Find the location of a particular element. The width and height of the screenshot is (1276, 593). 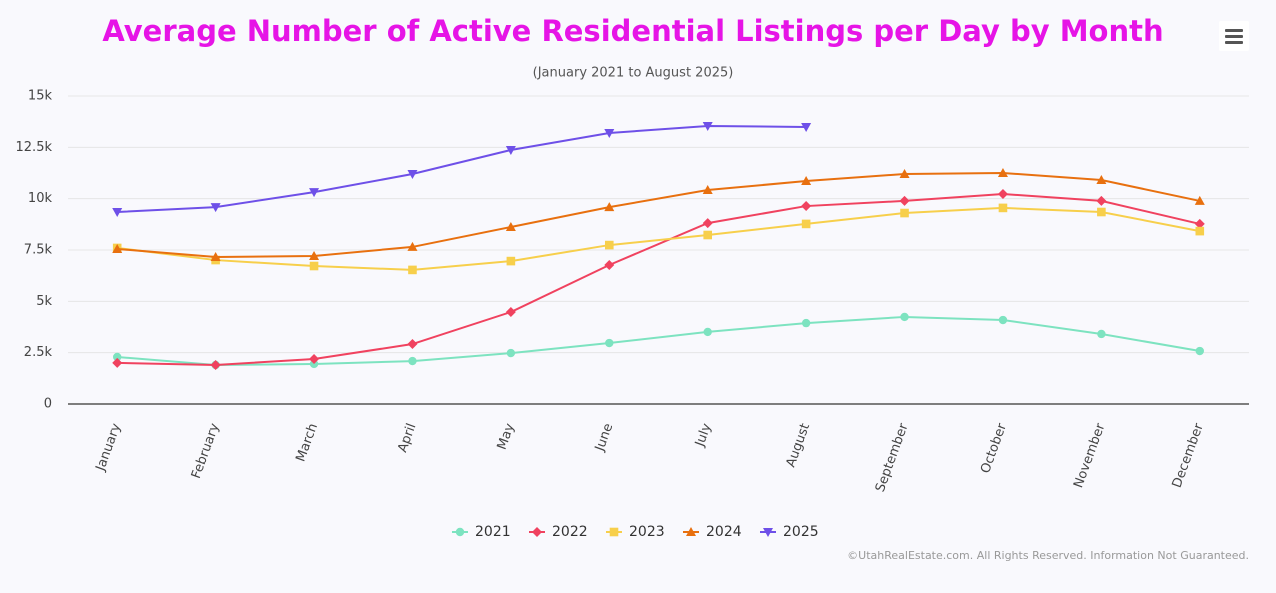

y-tick-label: 0 is located at coordinates (48, 404).